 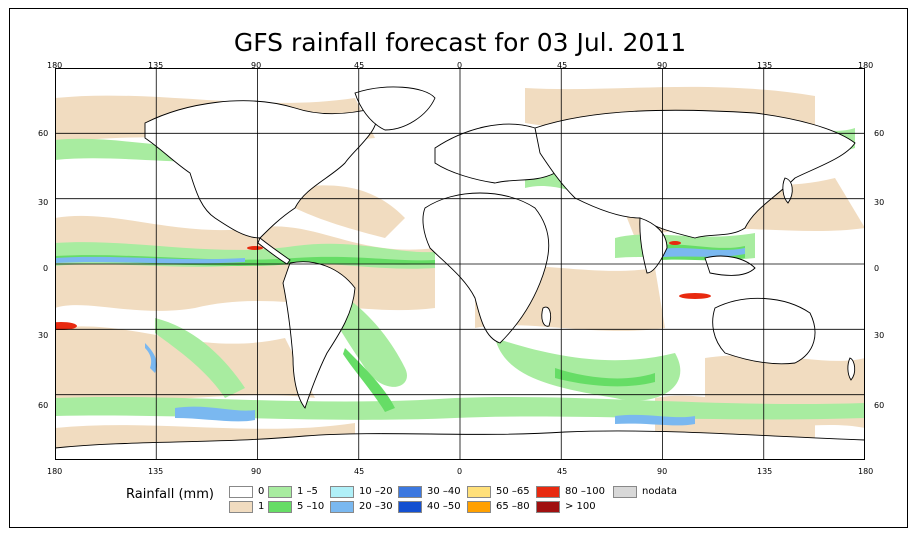 I want to click on lon-tick-bottom: 0, so click(x=460, y=471).